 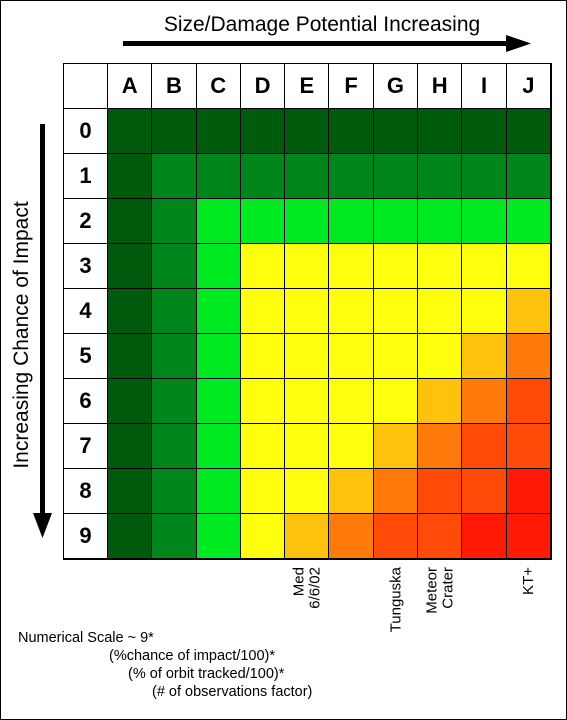 I want to click on grid-cell-c8, so click(x=218, y=491).